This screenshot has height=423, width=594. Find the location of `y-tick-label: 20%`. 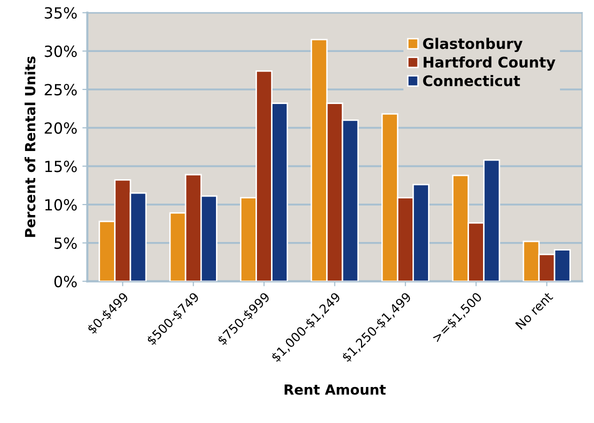

y-tick-label: 20% is located at coordinates (60, 128).